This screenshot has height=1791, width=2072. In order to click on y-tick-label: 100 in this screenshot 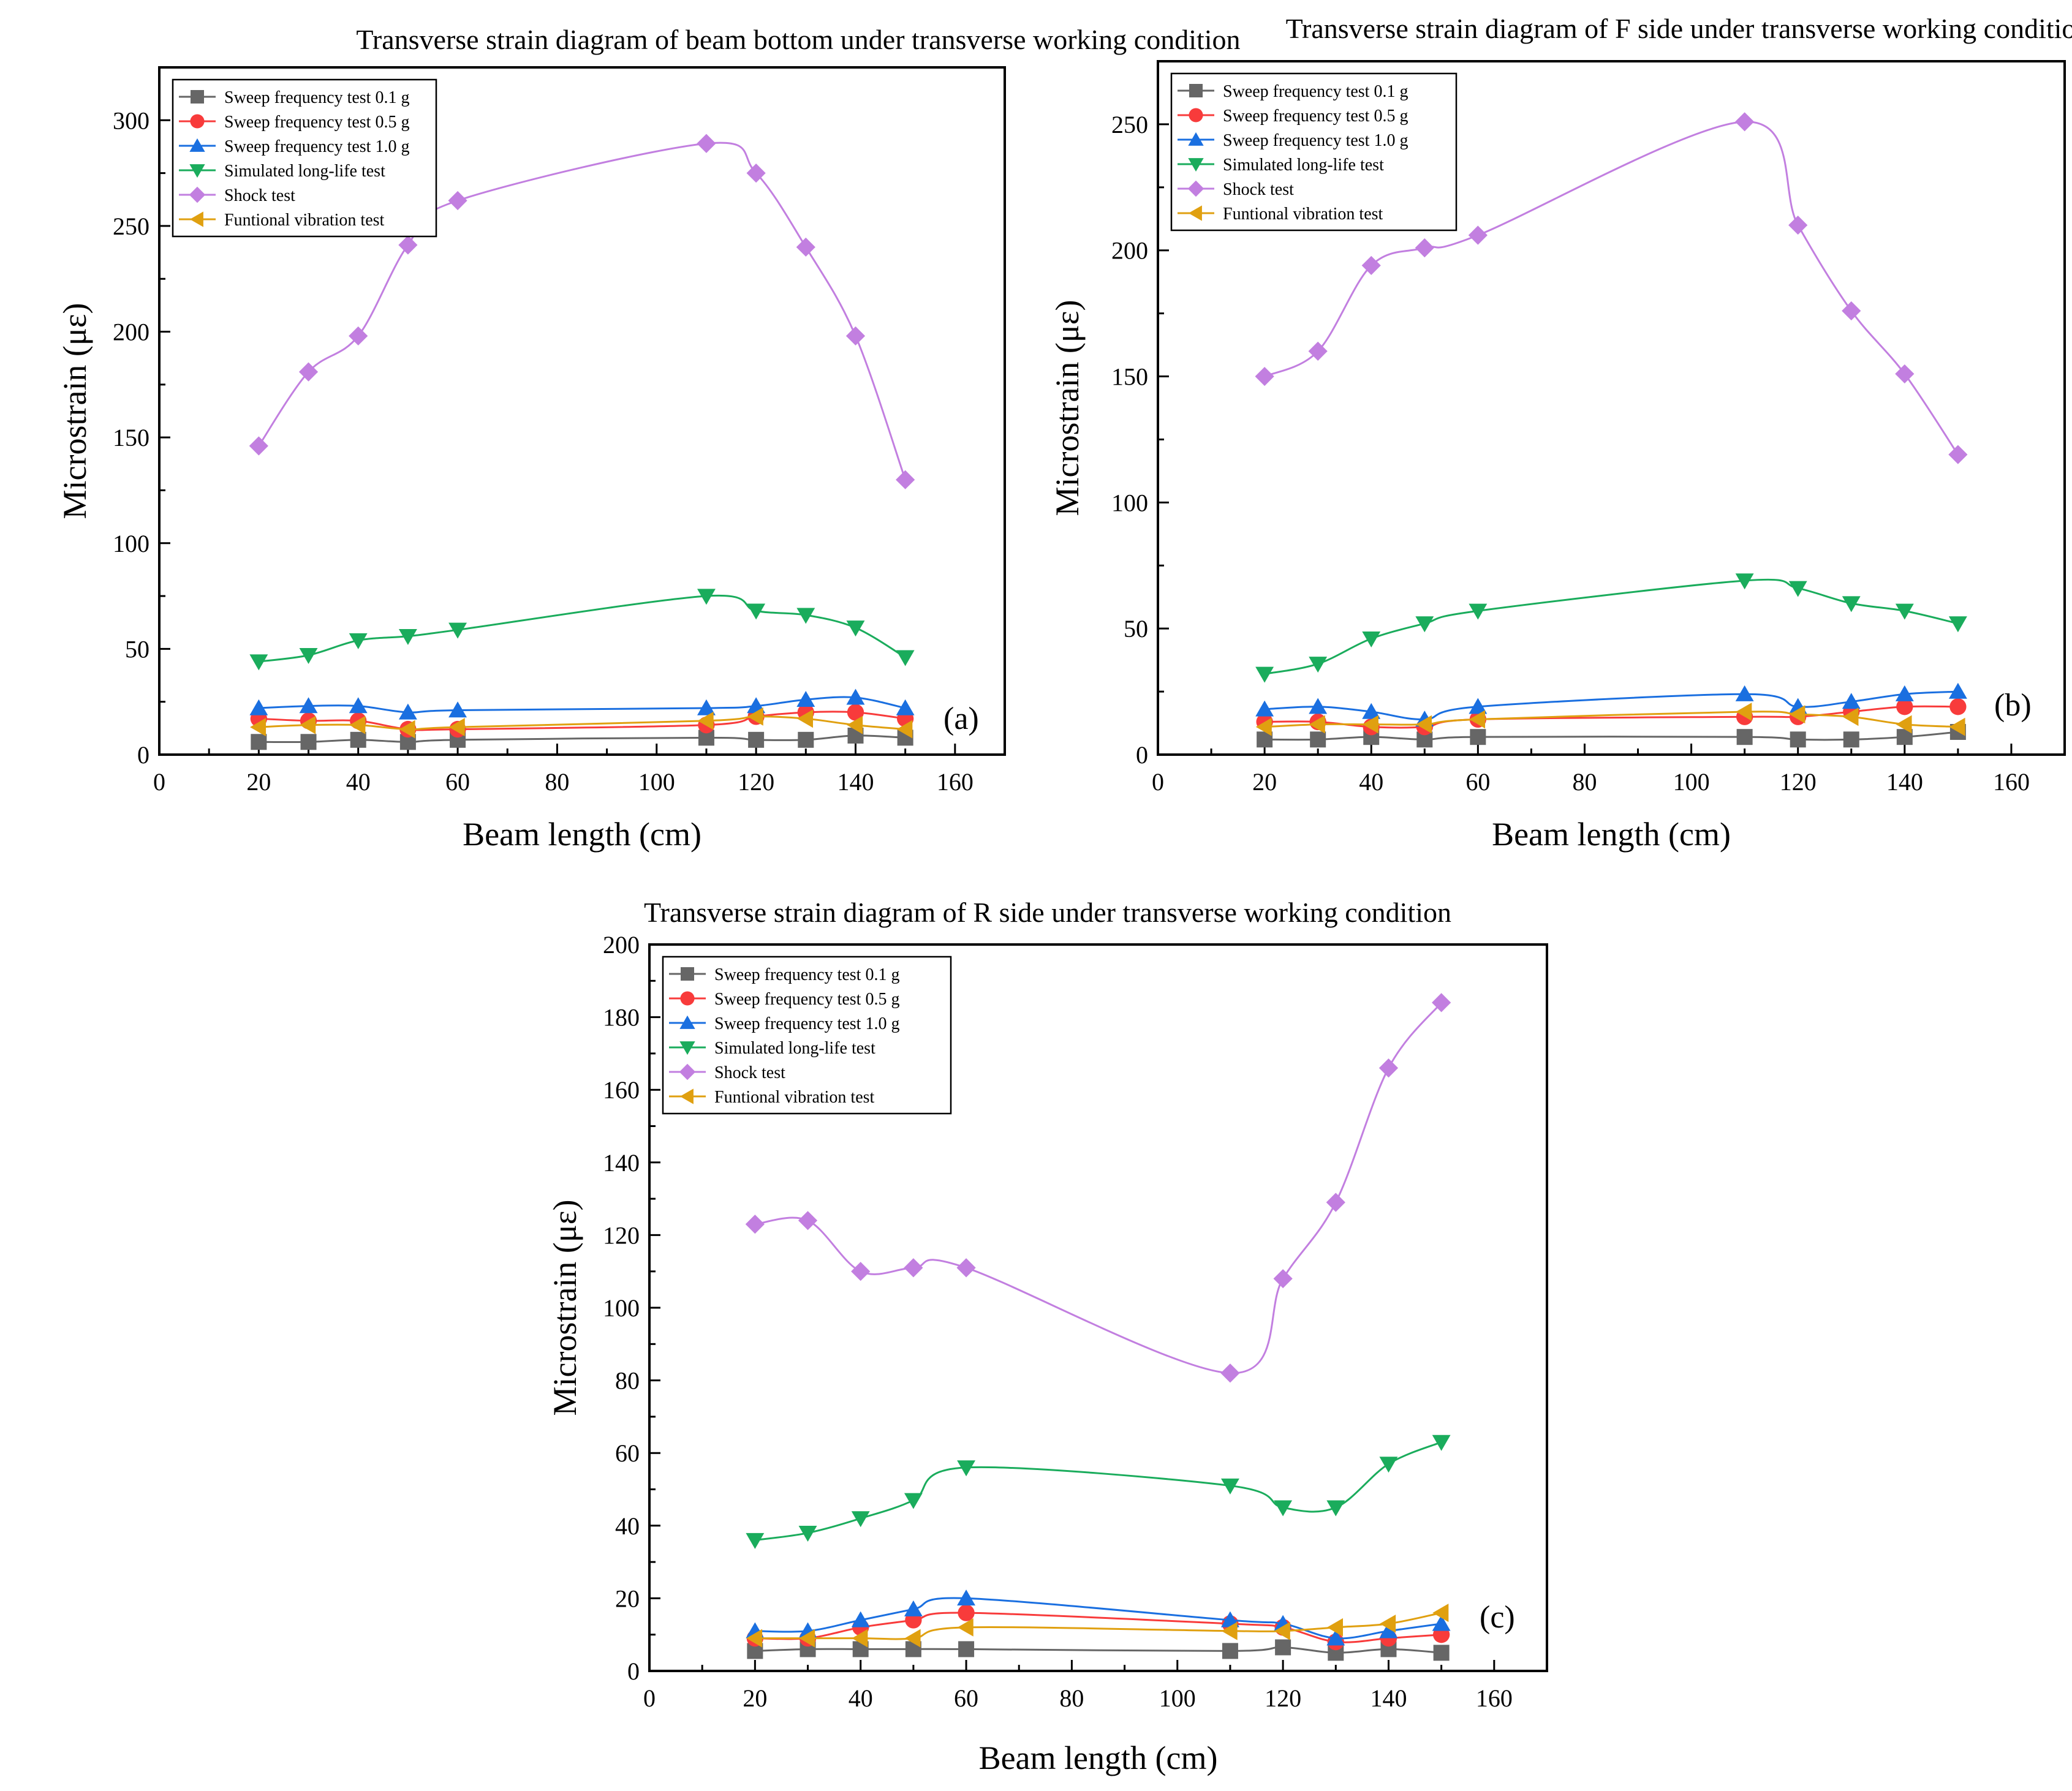, I will do `click(621, 1308)`.